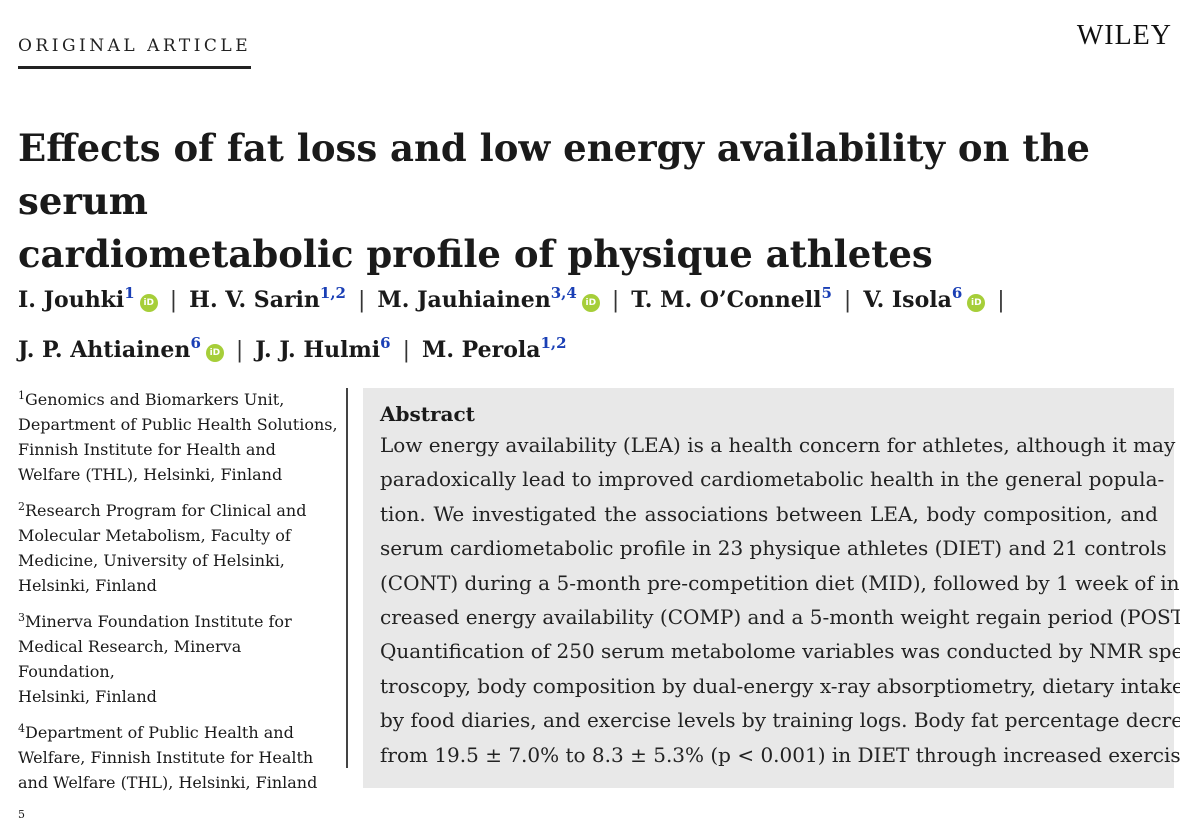 This screenshot has width=1180, height=838. I want to click on author-name-text: M. Perola, so click(481, 350).